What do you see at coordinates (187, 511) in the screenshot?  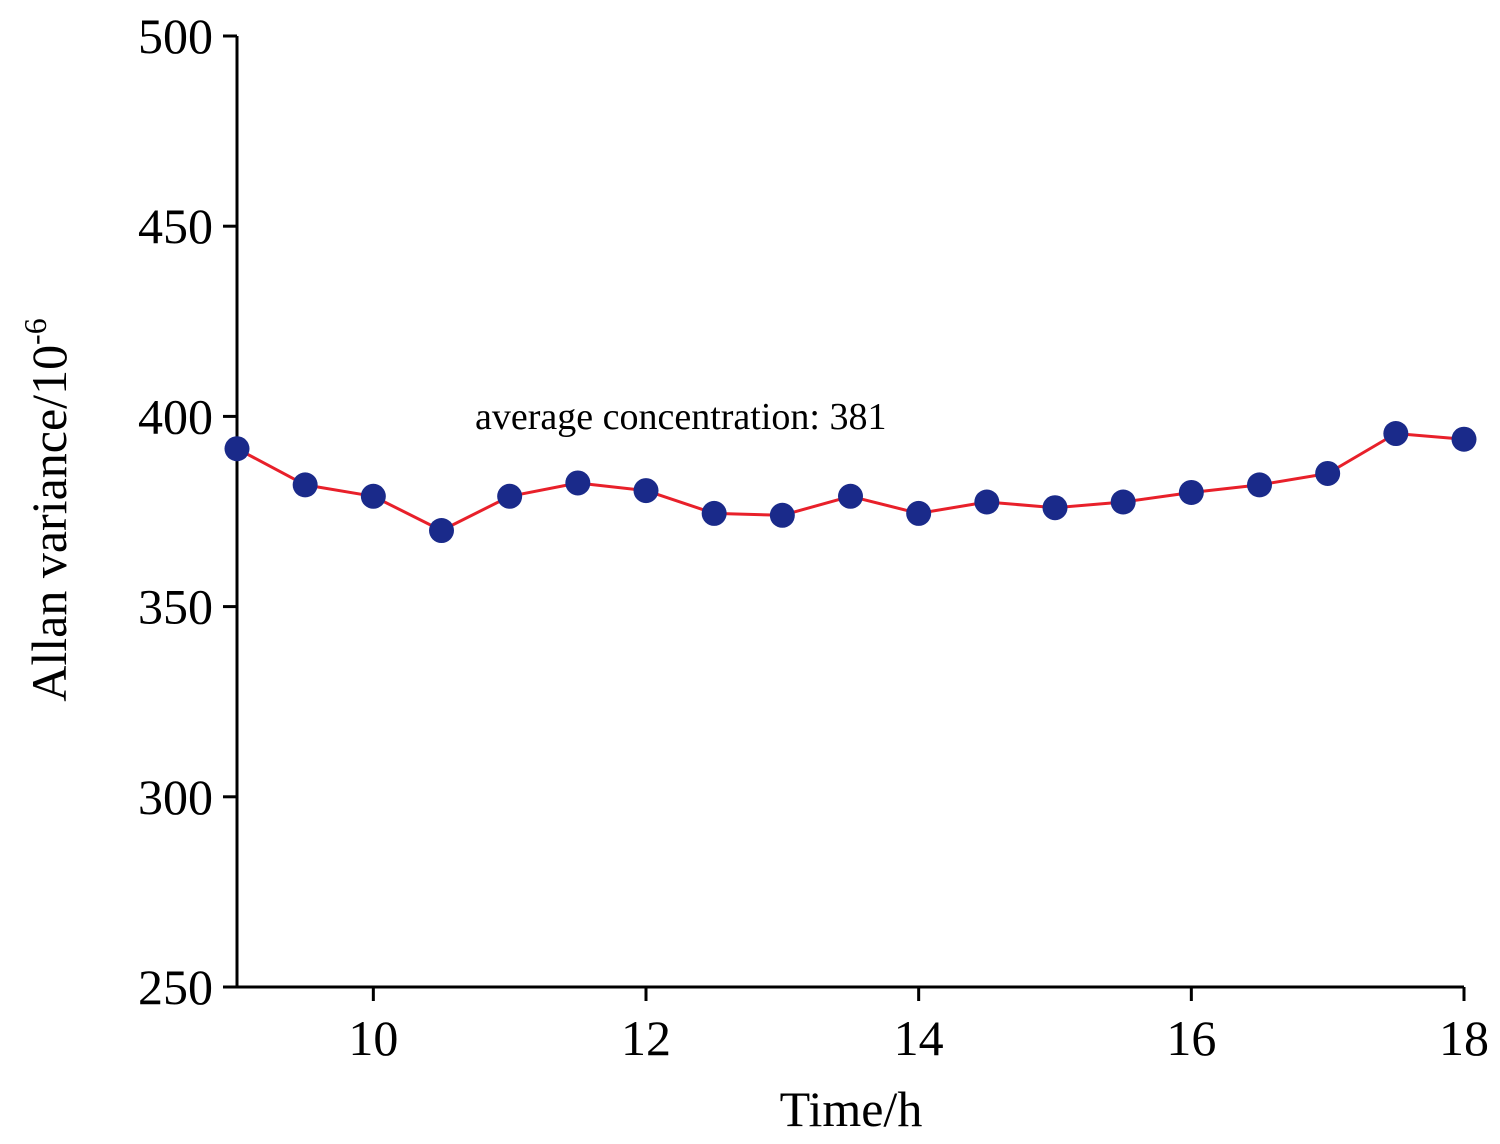 I see `y-axis-ticks: 250 300 350 400 450 500` at bounding box center [187, 511].